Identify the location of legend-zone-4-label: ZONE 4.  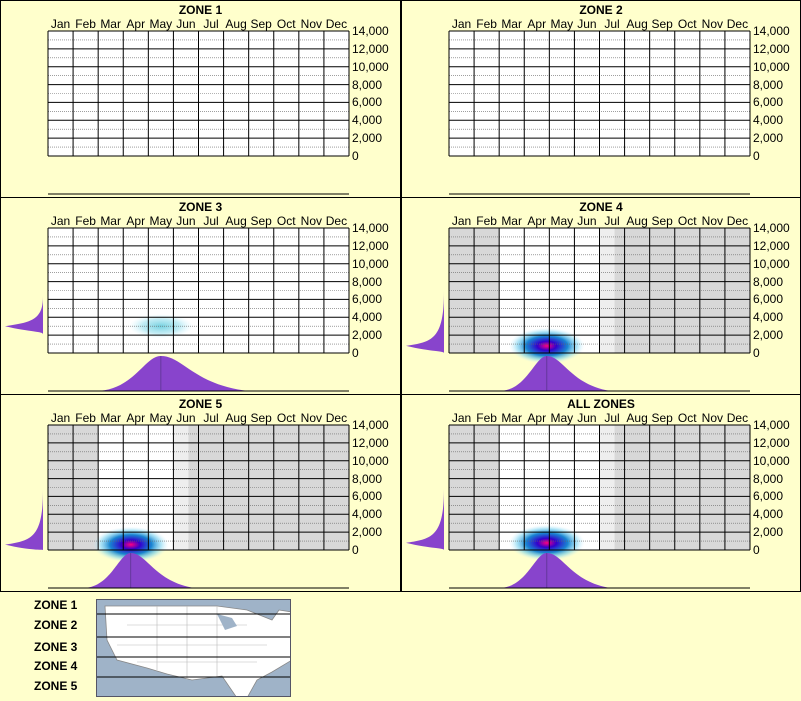
(56, 666).